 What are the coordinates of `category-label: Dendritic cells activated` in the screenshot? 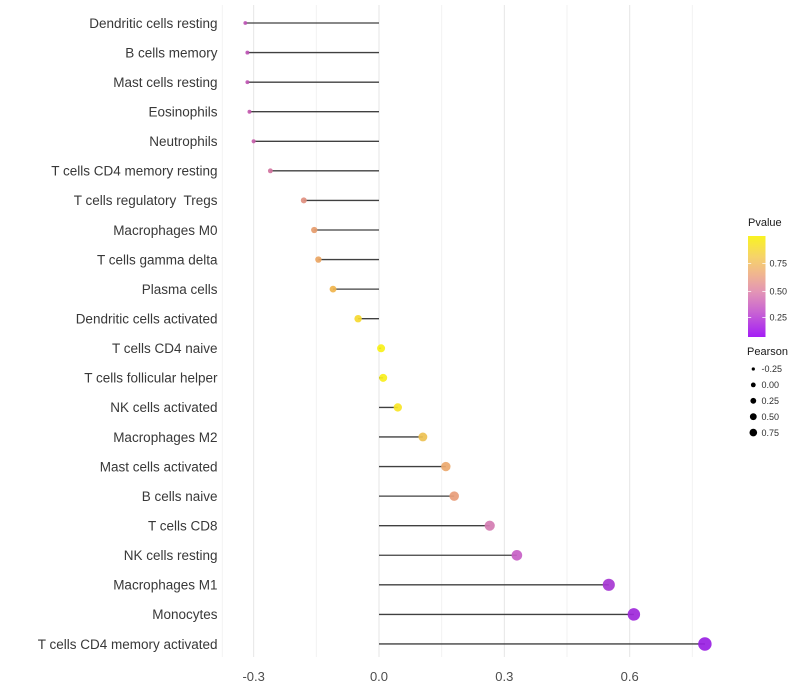 It's located at (147, 319).